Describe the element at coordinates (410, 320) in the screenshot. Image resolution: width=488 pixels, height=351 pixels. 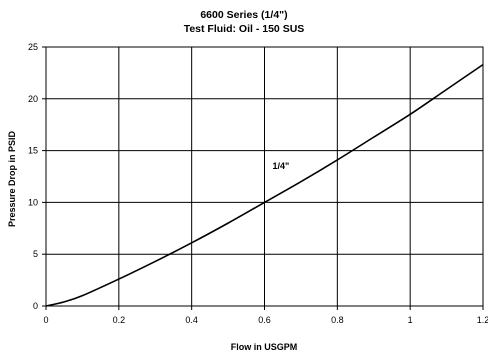
I see `x-tick-label: 1` at that location.